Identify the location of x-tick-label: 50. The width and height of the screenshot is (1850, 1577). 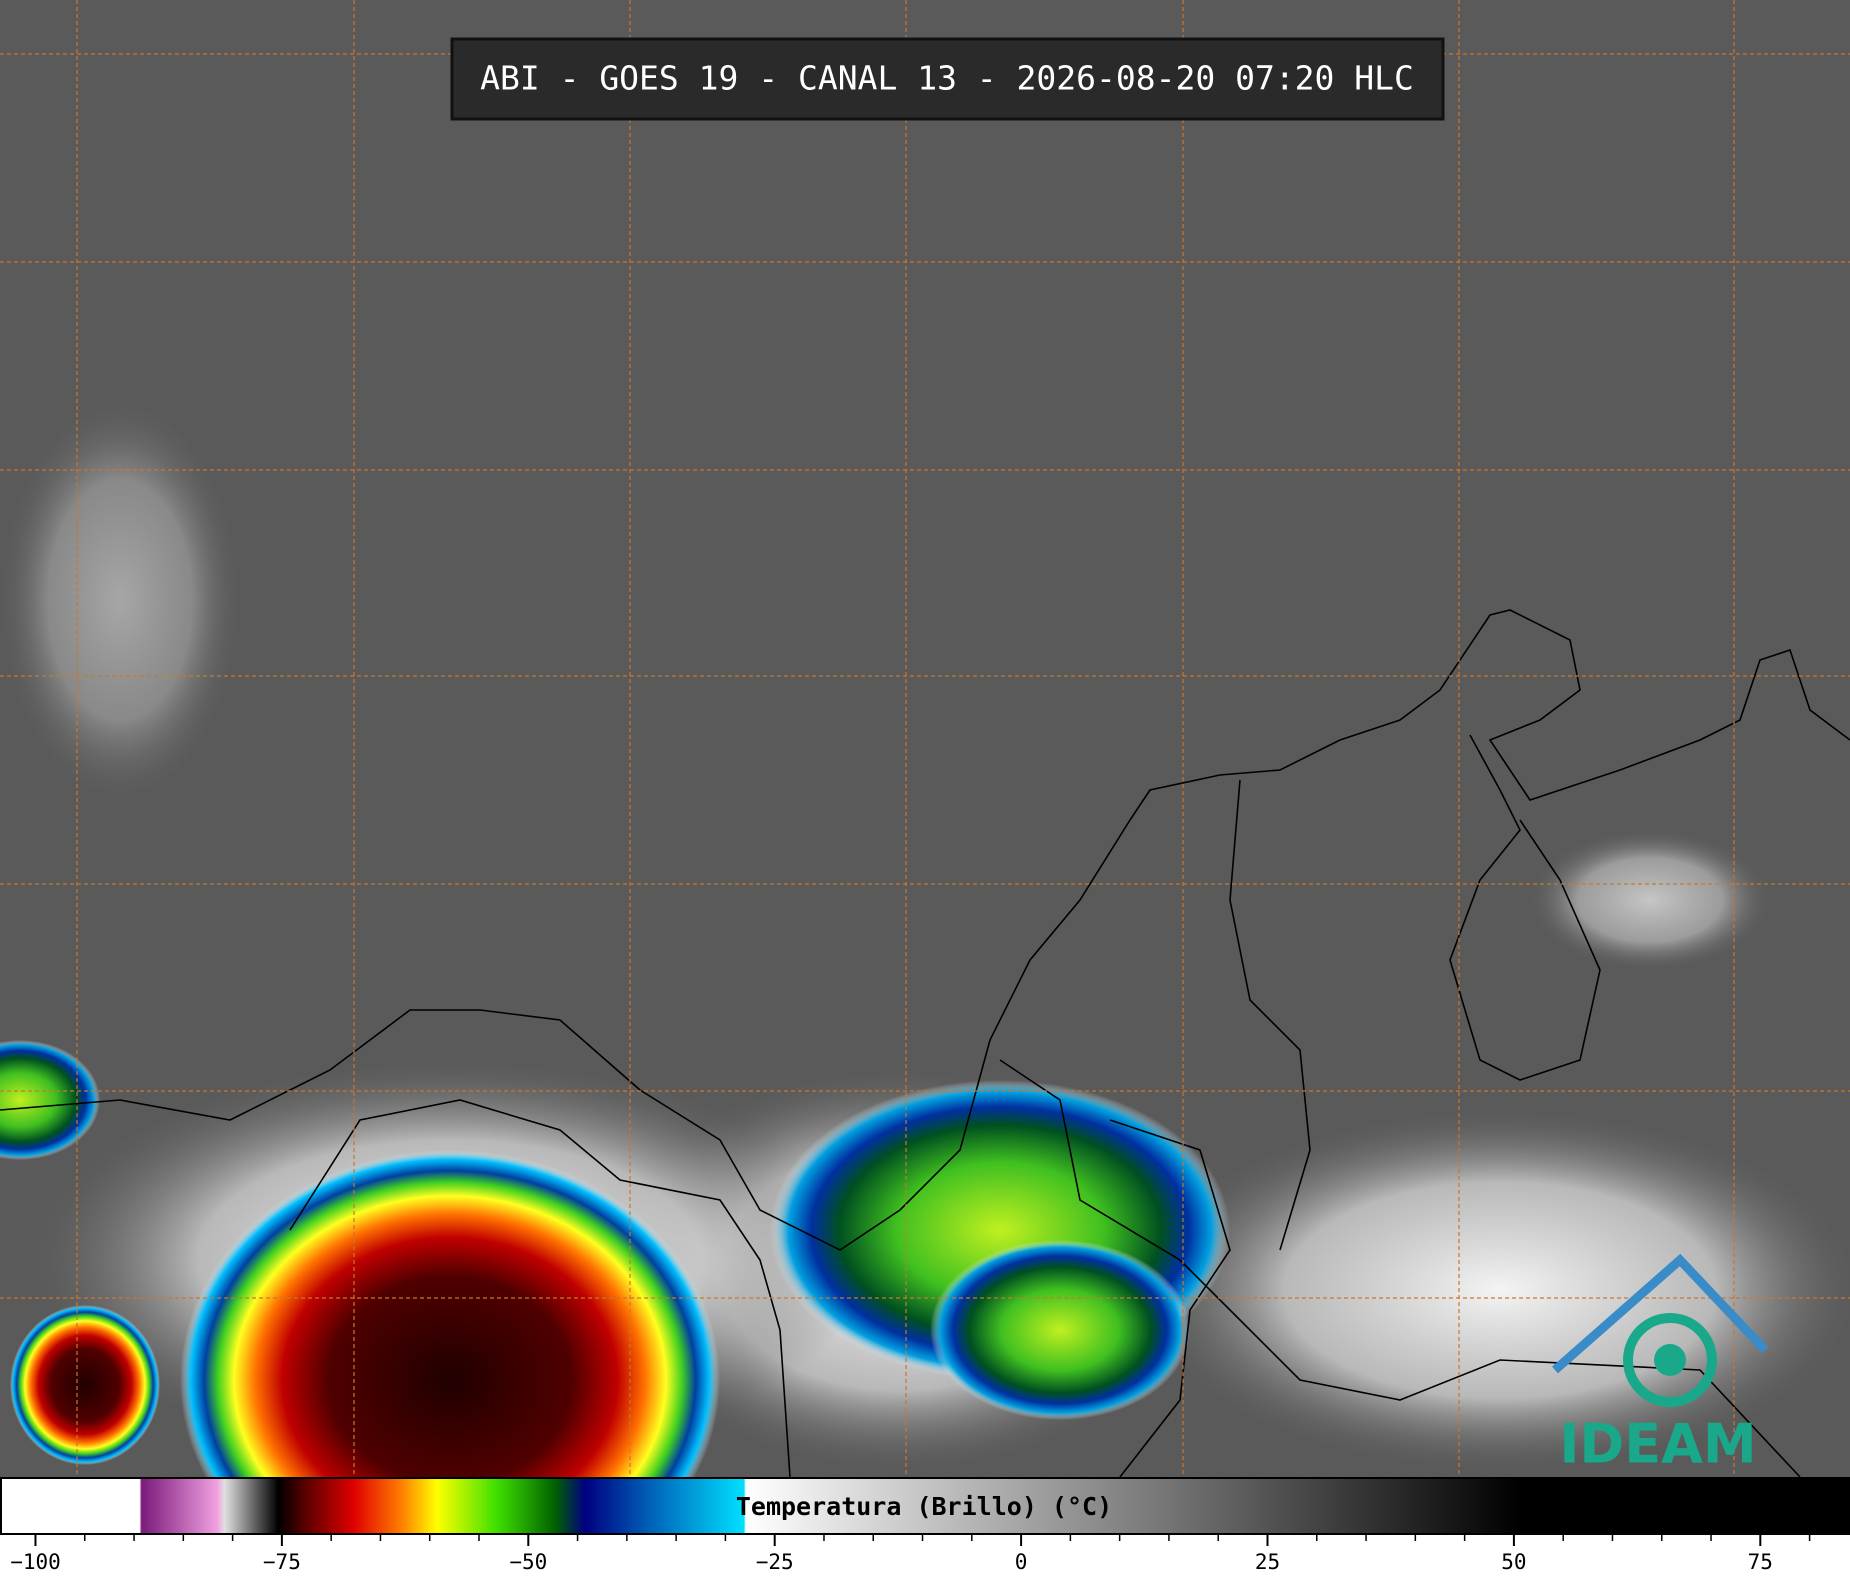
(1513, 1562).